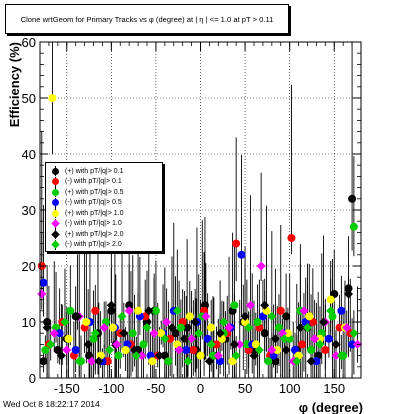 The width and height of the screenshot is (400, 414). What do you see at coordinates (94, 234) in the screenshot?
I see `legend-label: (+) with pT/|q|> 2.0` at bounding box center [94, 234].